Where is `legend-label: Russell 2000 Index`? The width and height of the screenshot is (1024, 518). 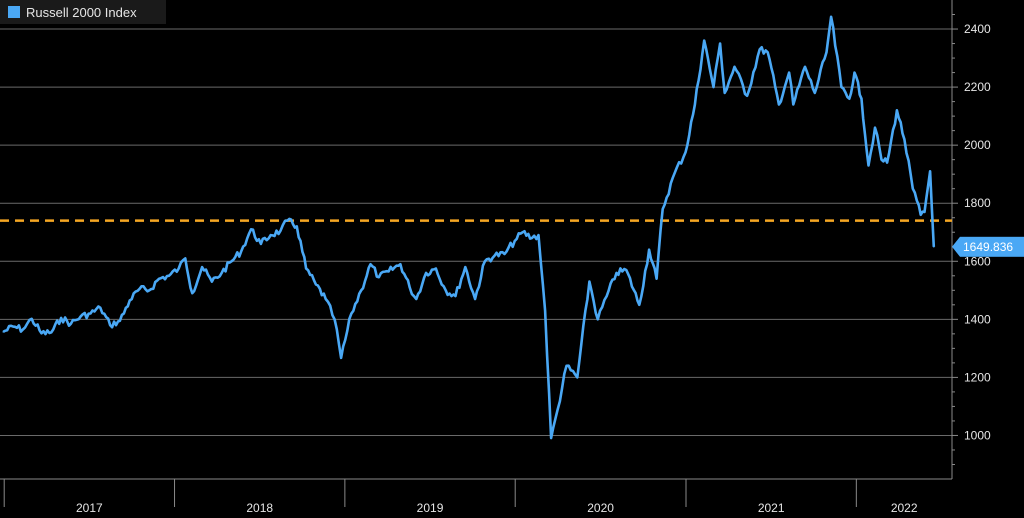 legend-label: Russell 2000 Index is located at coordinates (81, 12).